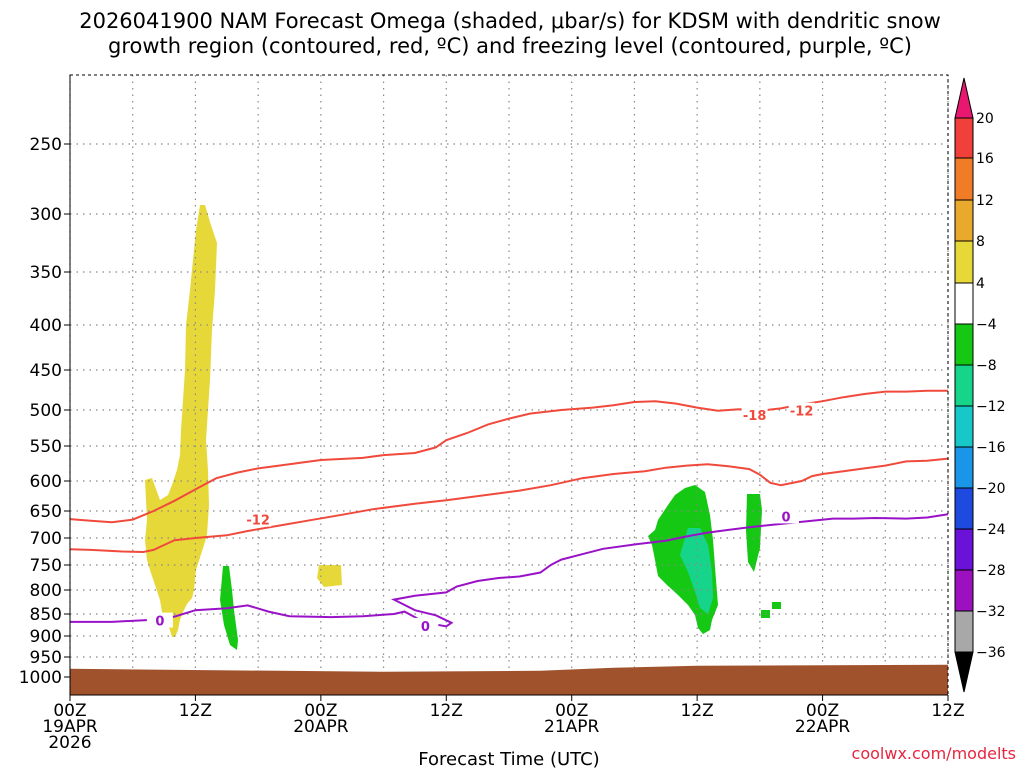 Image resolution: width=1024 pixels, height=768 pixels. Describe the element at coordinates (46, 447) in the screenshot. I see `y-tick-label: 550` at that location.